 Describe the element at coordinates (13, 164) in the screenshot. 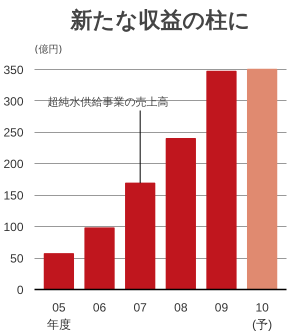

I see `y-tick-label: 200` at that location.